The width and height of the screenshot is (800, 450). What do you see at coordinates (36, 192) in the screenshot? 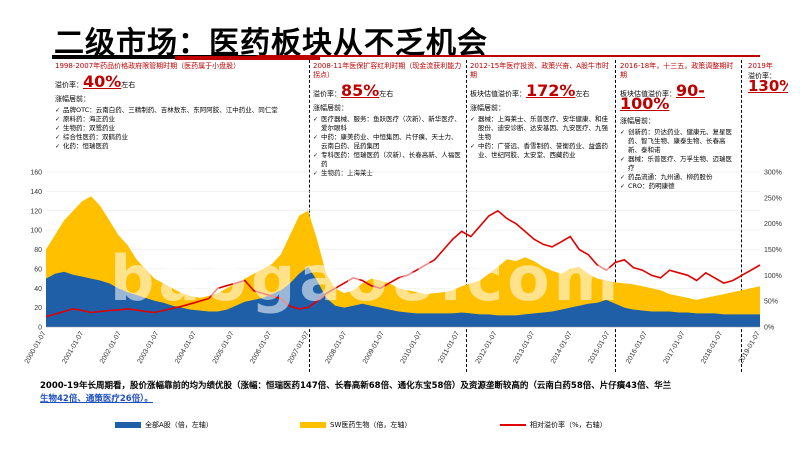
I see `y-tick-label-left: 140` at bounding box center [36, 192].